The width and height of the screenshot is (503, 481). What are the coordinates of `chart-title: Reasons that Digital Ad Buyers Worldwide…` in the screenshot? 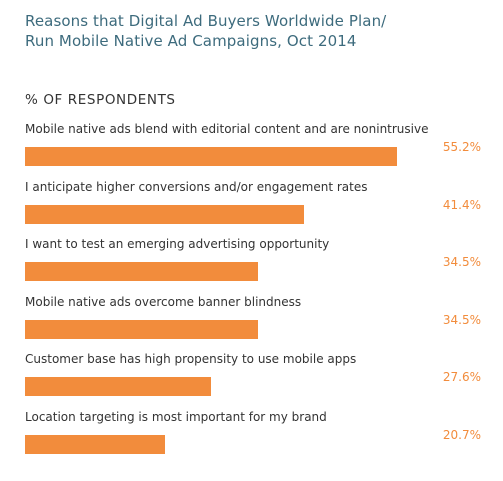 It's located at (255, 31).